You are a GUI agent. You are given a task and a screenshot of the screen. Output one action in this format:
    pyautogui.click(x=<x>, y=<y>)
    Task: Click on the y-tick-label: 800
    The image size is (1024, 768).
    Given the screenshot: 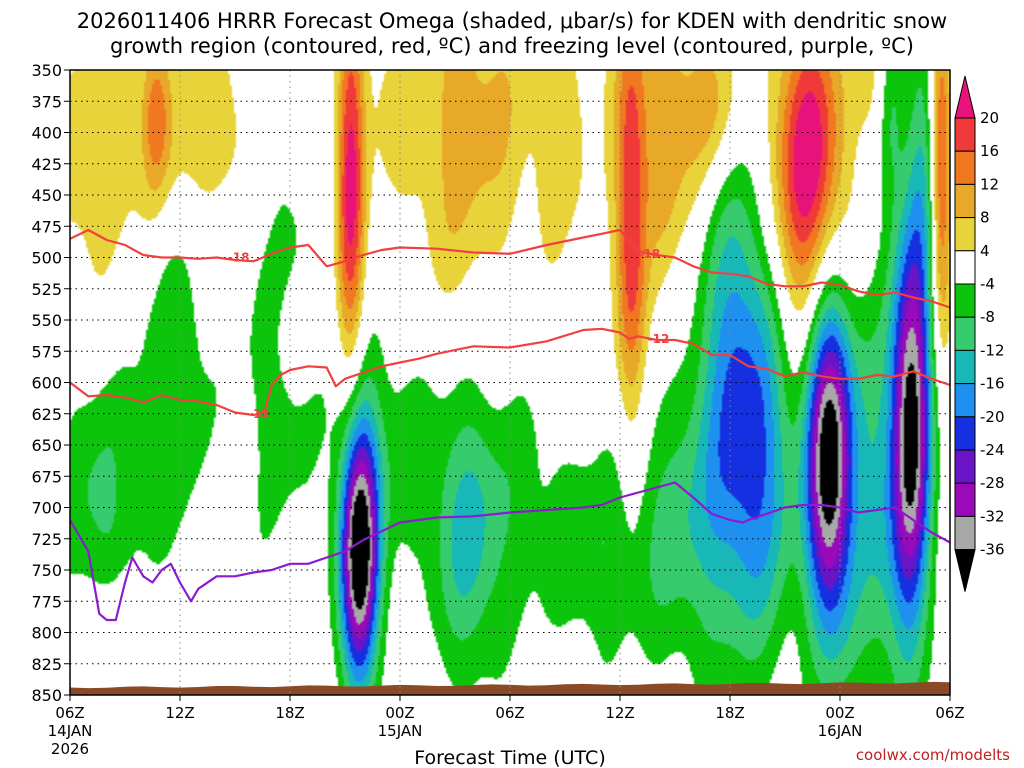 What is the action you would take?
    pyautogui.click(x=46, y=633)
    